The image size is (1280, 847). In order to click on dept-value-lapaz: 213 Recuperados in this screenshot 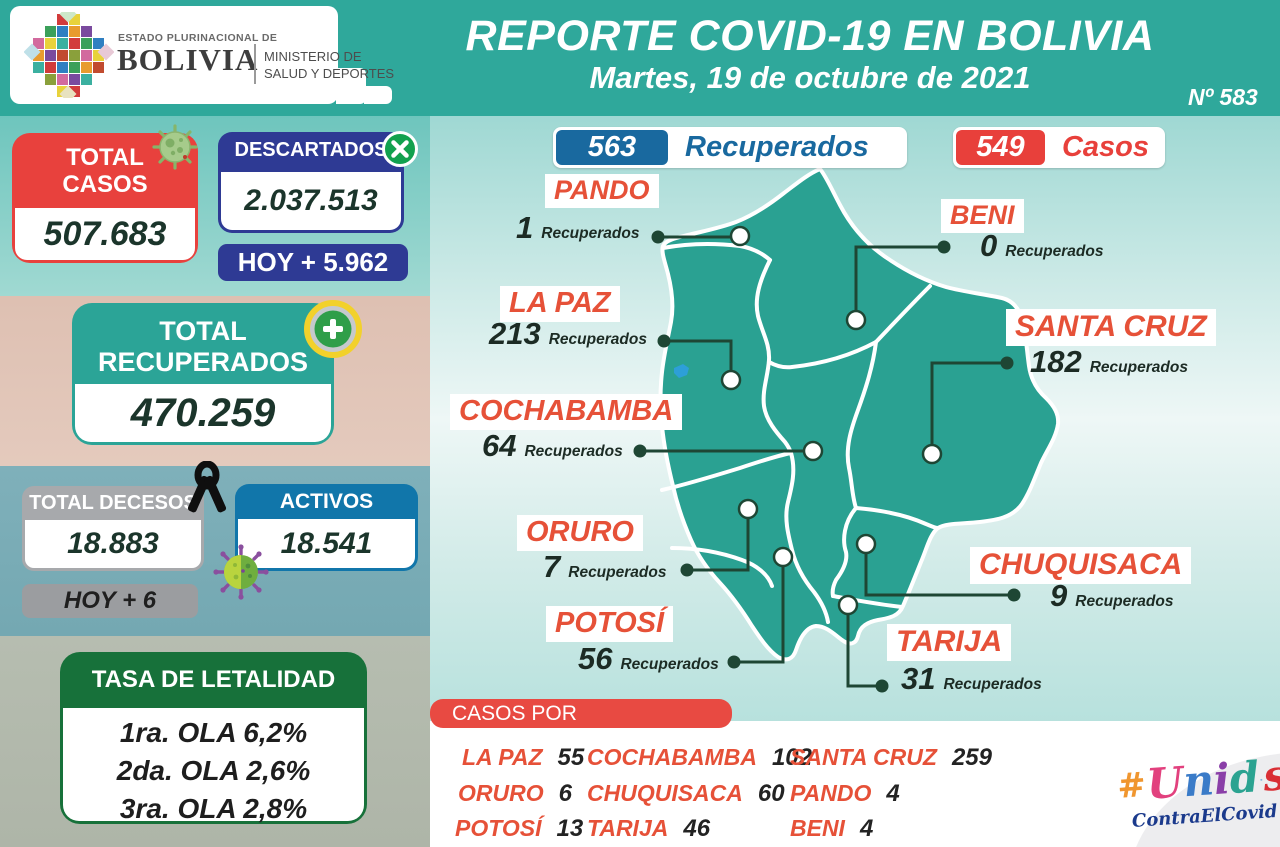, I will do `click(568, 333)`.